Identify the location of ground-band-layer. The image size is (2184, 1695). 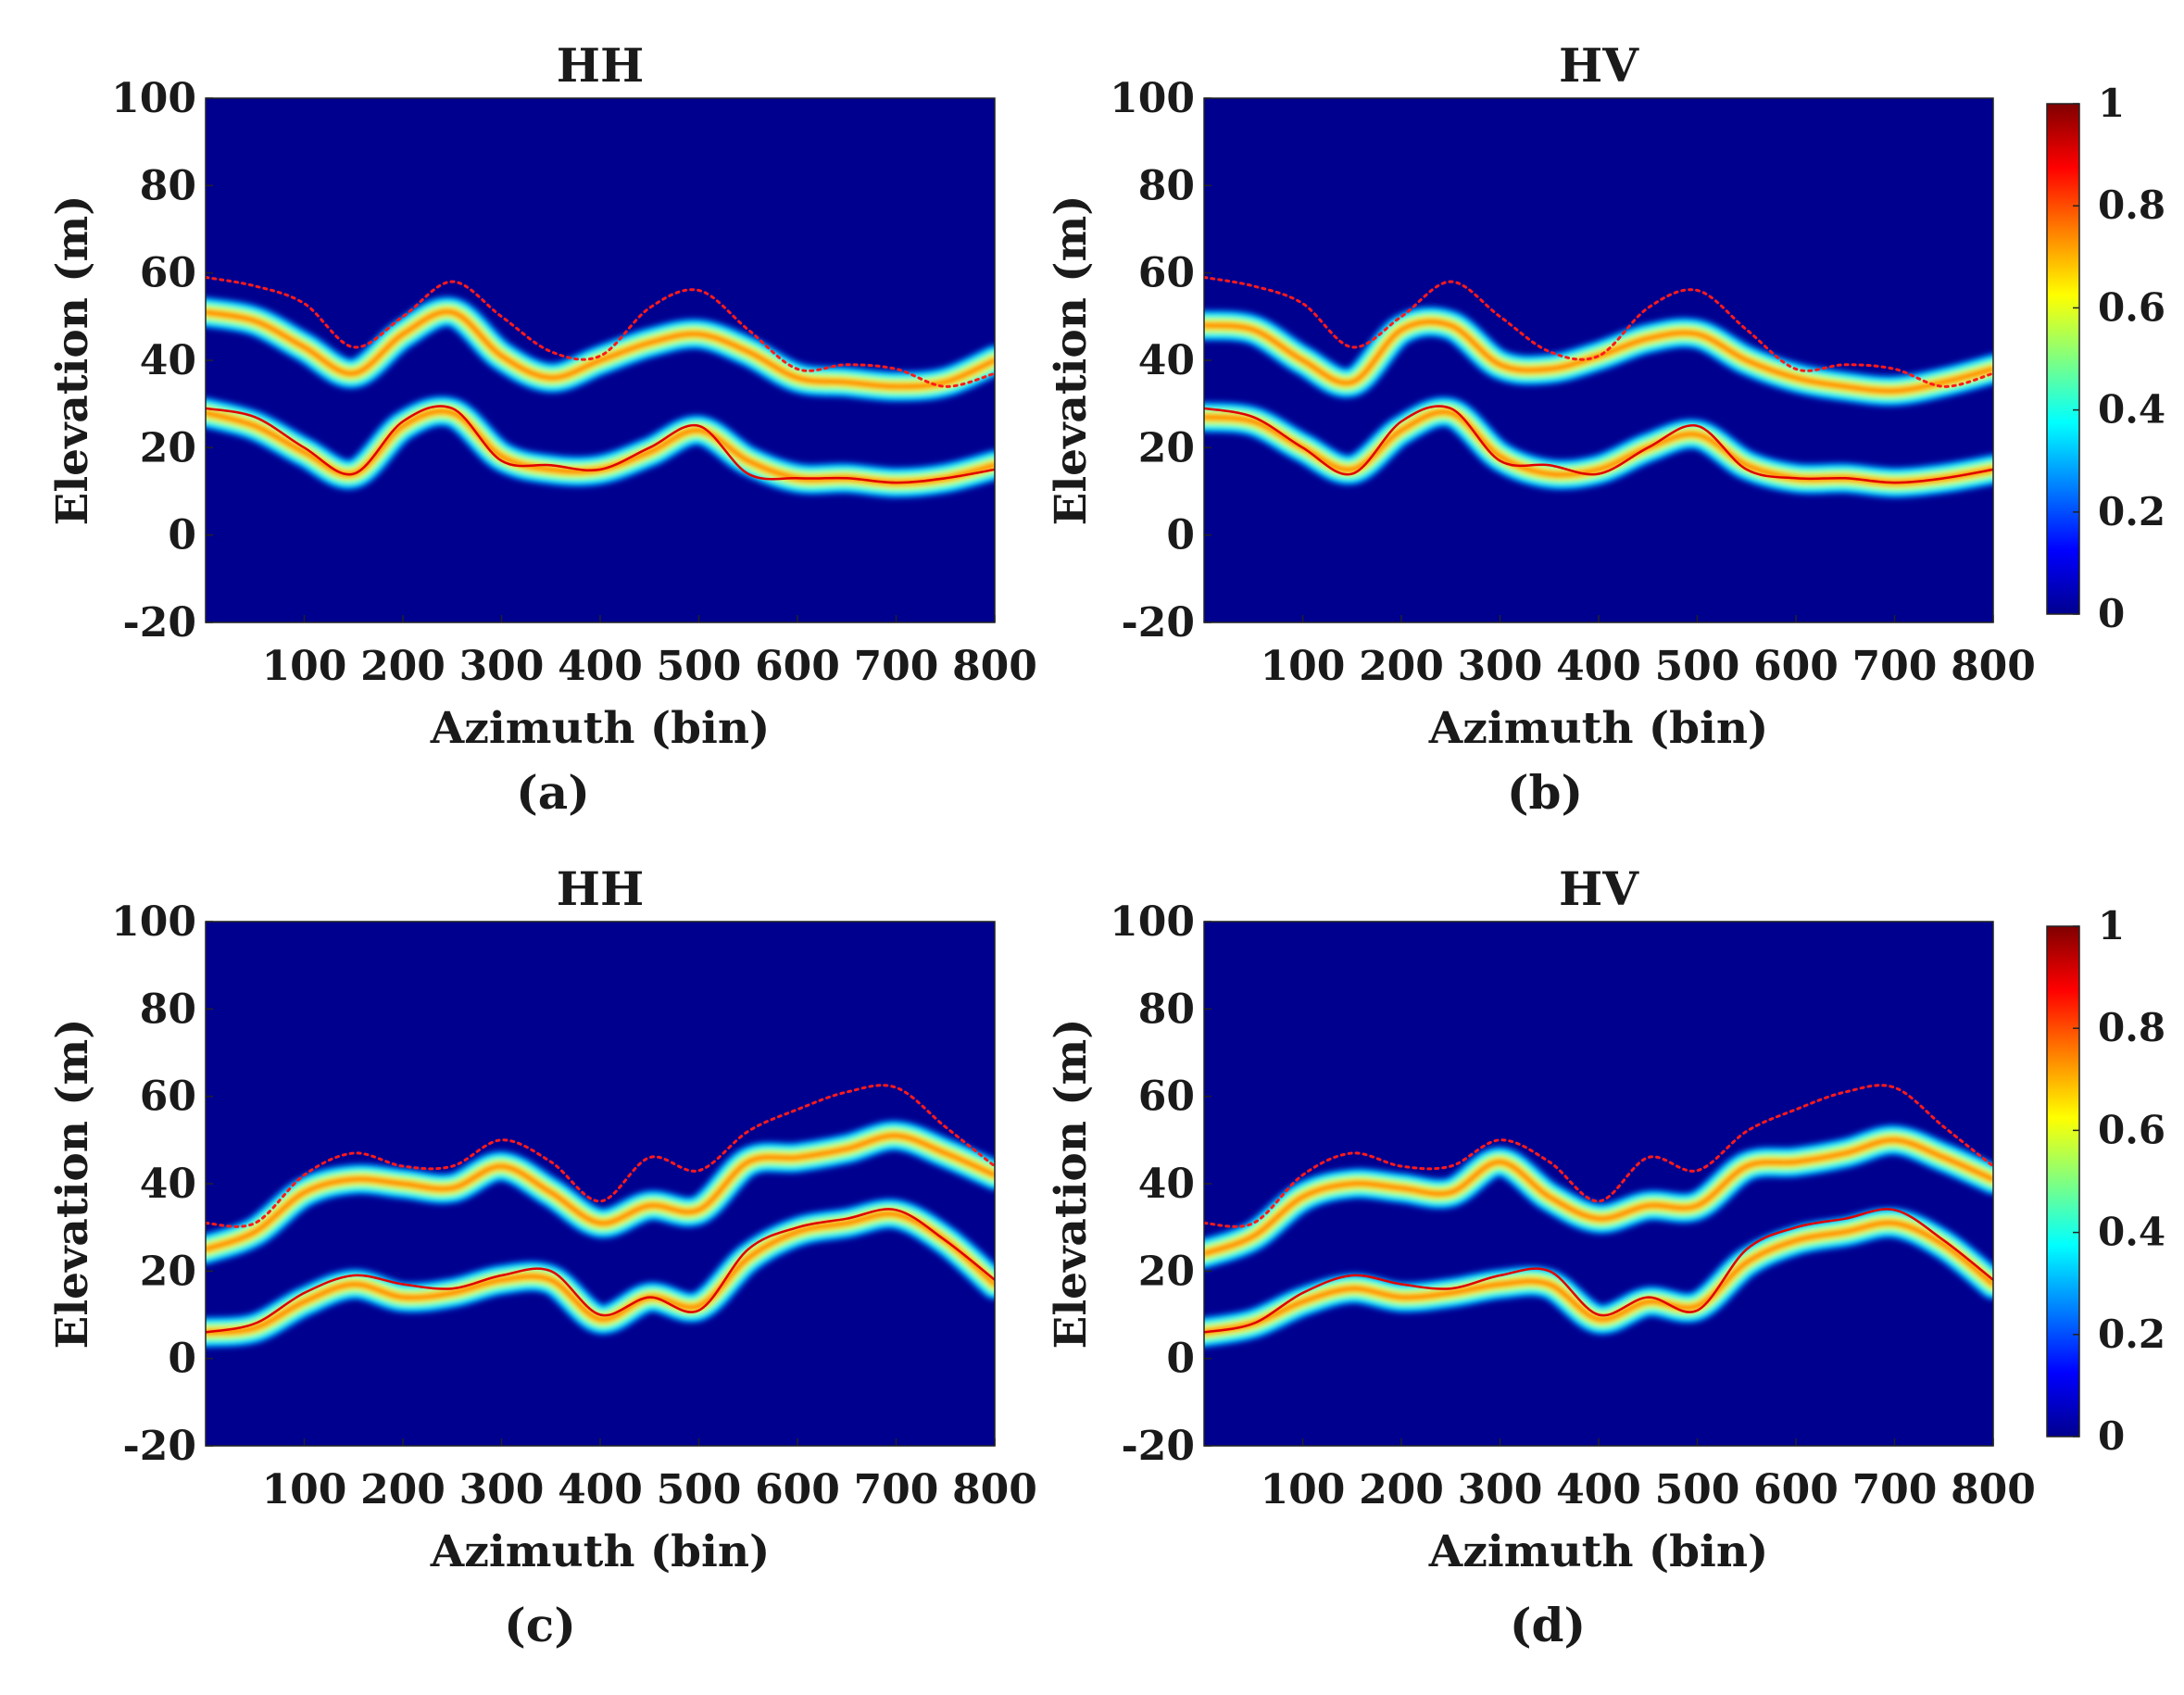
(600, 1273).